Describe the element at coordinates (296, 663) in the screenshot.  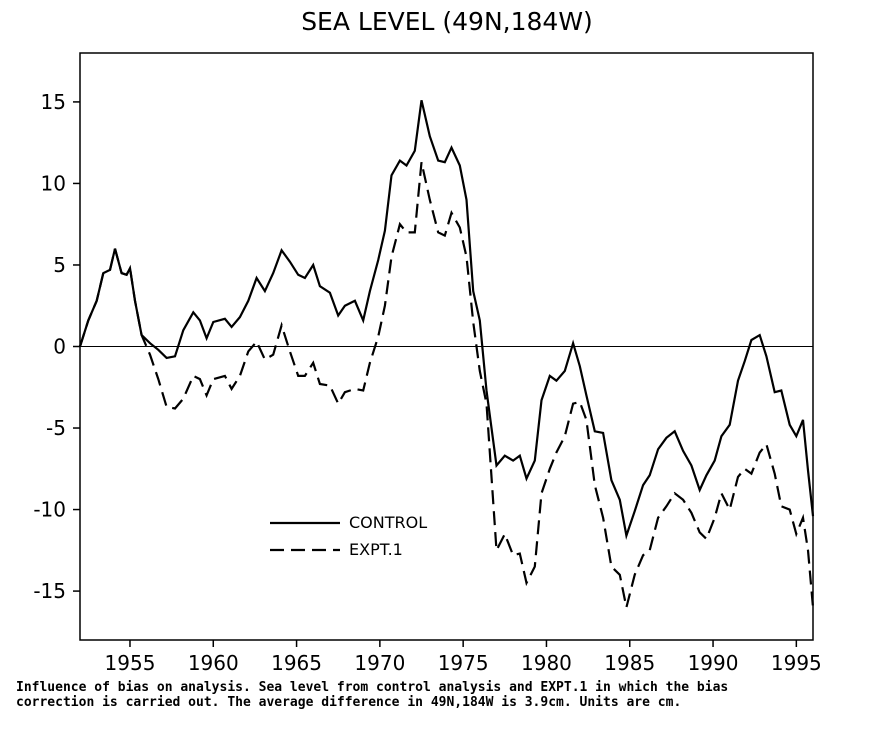
I see `x-tick-label: 1965` at that location.